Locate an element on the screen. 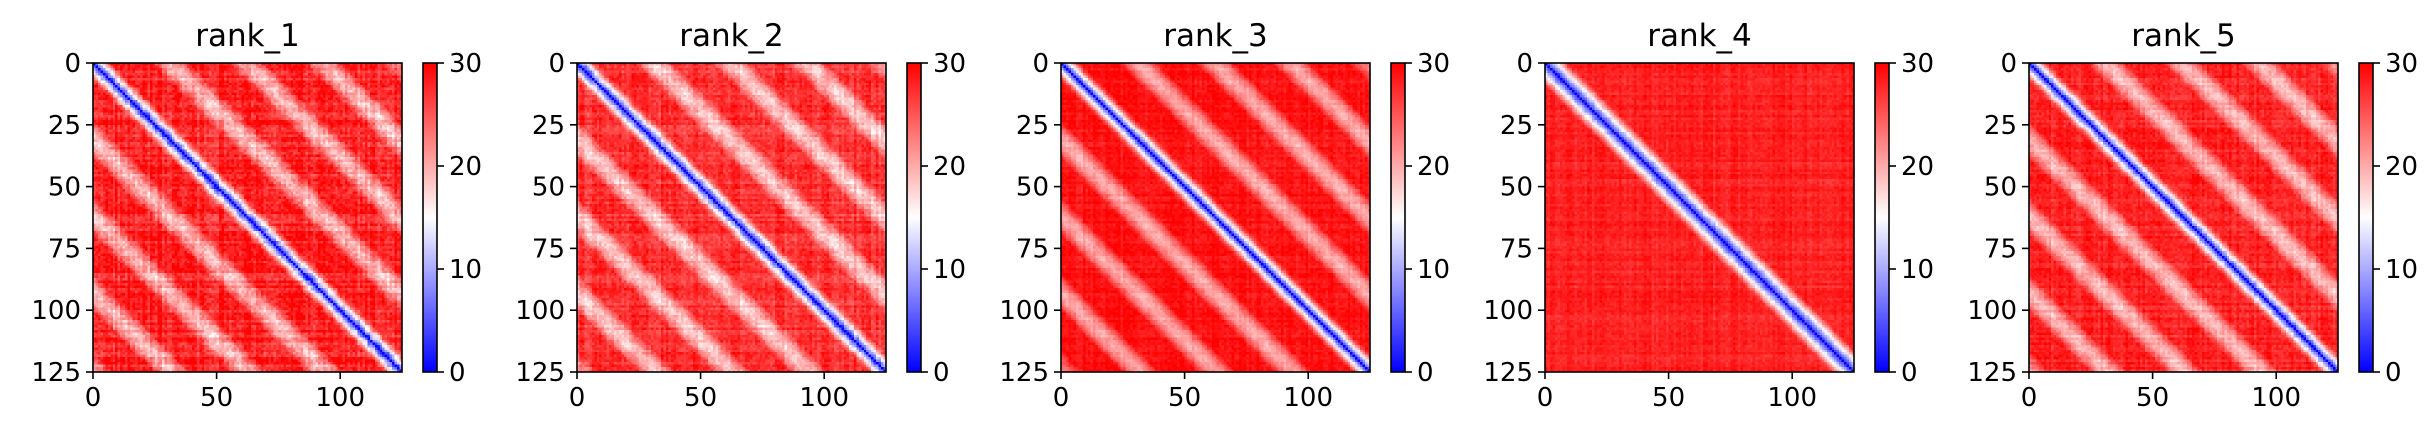 The height and width of the screenshot is (438, 2435). chart-title: rank_4 is located at coordinates (1699, 36).